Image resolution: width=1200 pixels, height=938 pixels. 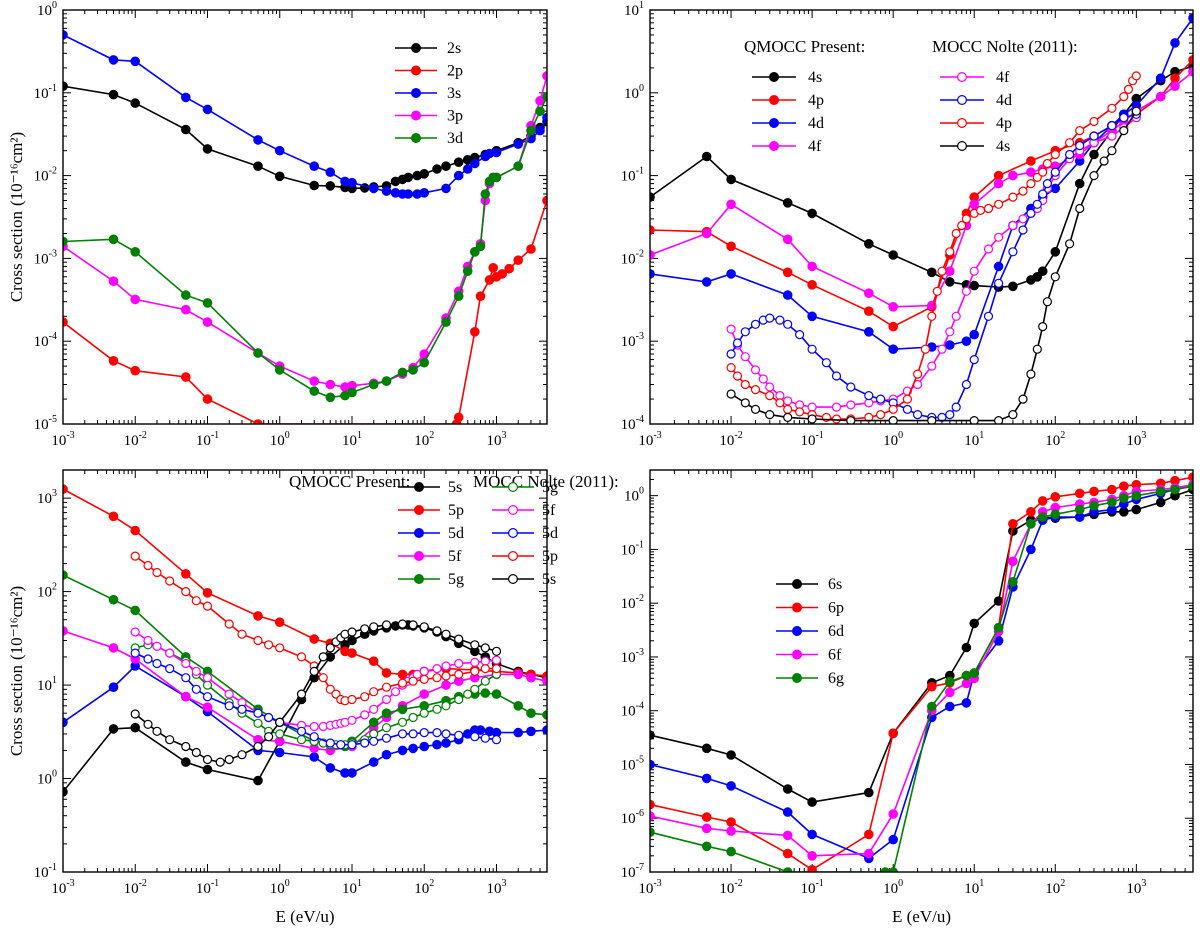 I want to click on y-axis-label: Cross section (10⁻¹⁶cm²), so click(x=16, y=671).